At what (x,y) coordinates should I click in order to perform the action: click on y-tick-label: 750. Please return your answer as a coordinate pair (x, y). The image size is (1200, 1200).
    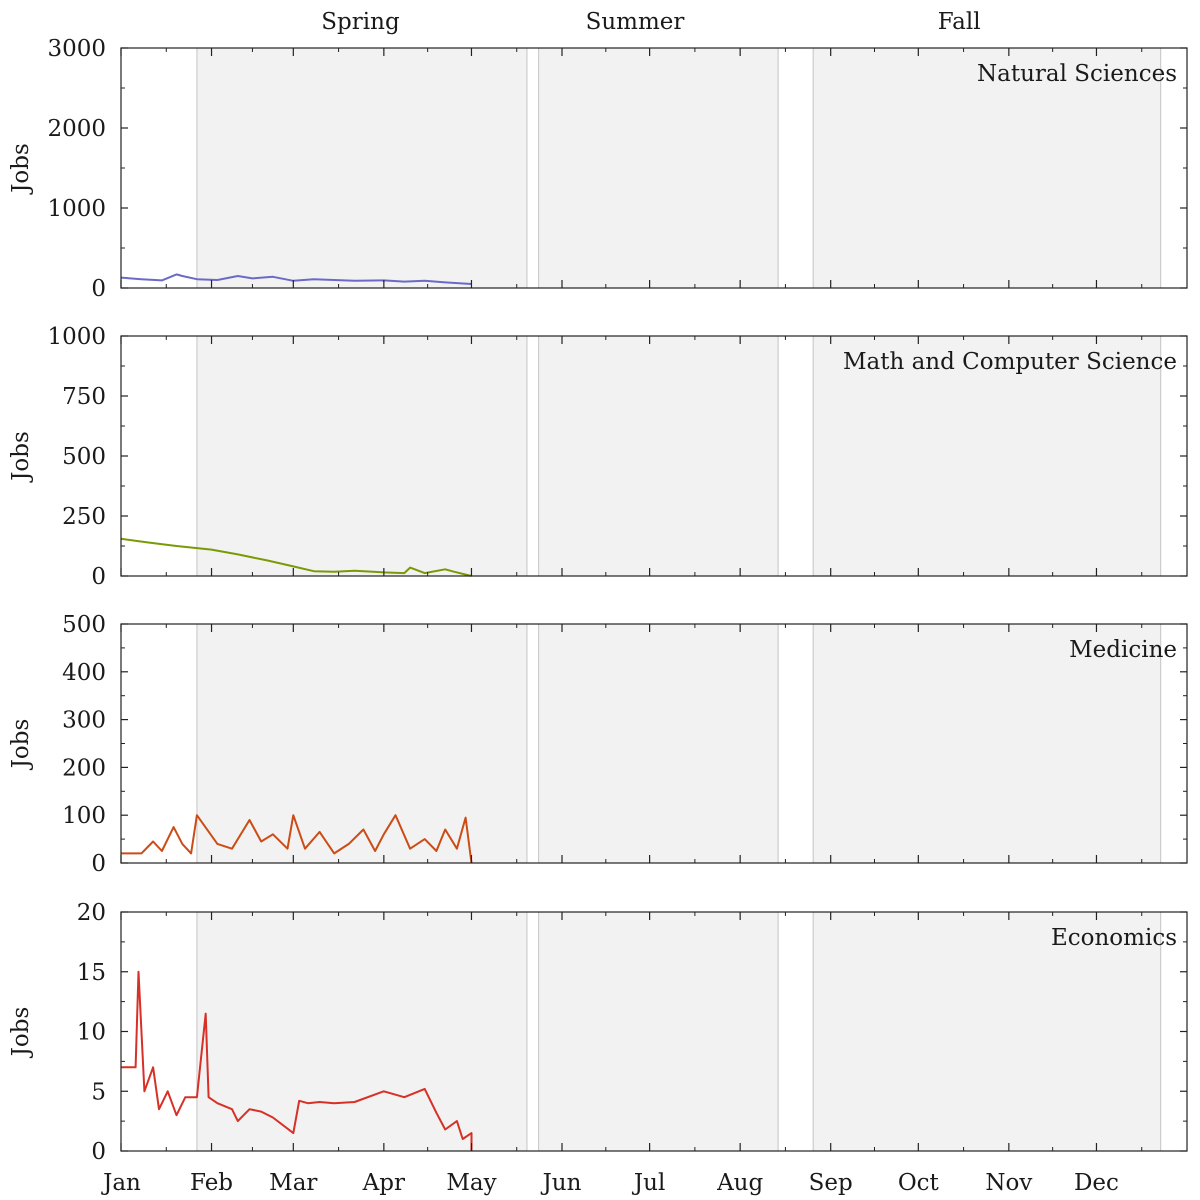
    Looking at the image, I should click on (84, 397).